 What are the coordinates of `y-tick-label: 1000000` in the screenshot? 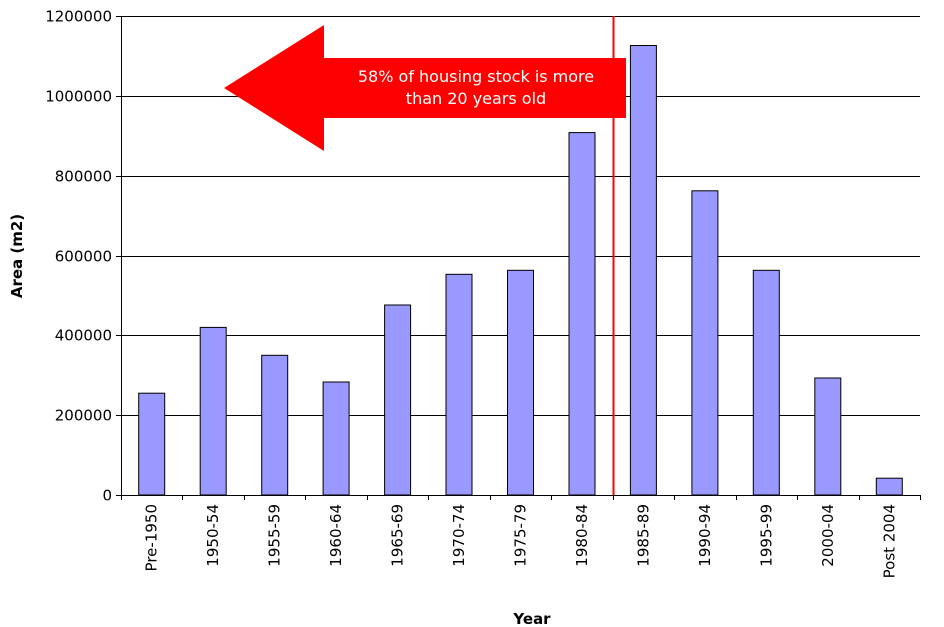 It's located at (78, 97).